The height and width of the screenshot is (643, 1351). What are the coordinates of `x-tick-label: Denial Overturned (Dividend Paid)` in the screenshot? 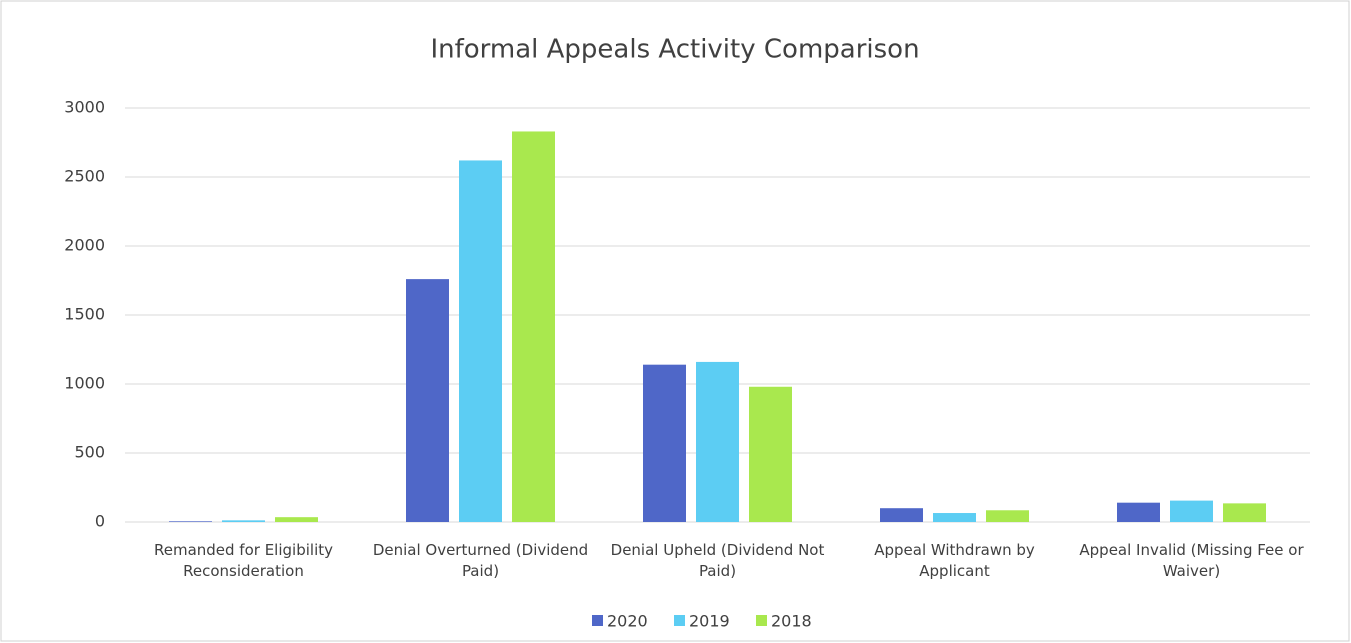 It's located at (480, 560).